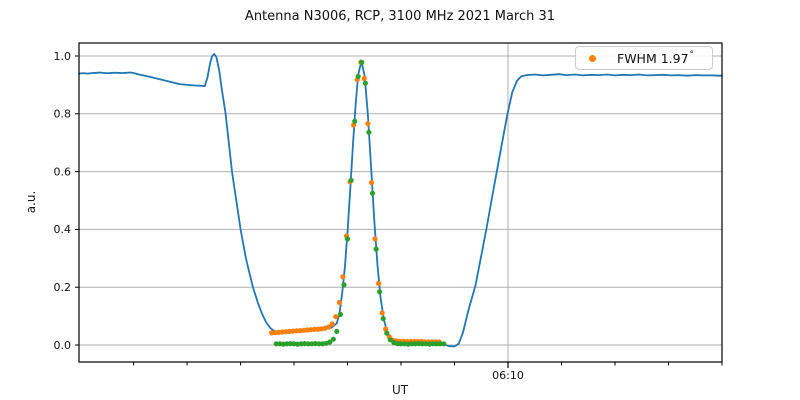 This screenshot has height=400, width=800. Describe the element at coordinates (63, 171) in the screenshot. I see `y-tick-label: 0.6` at that location.